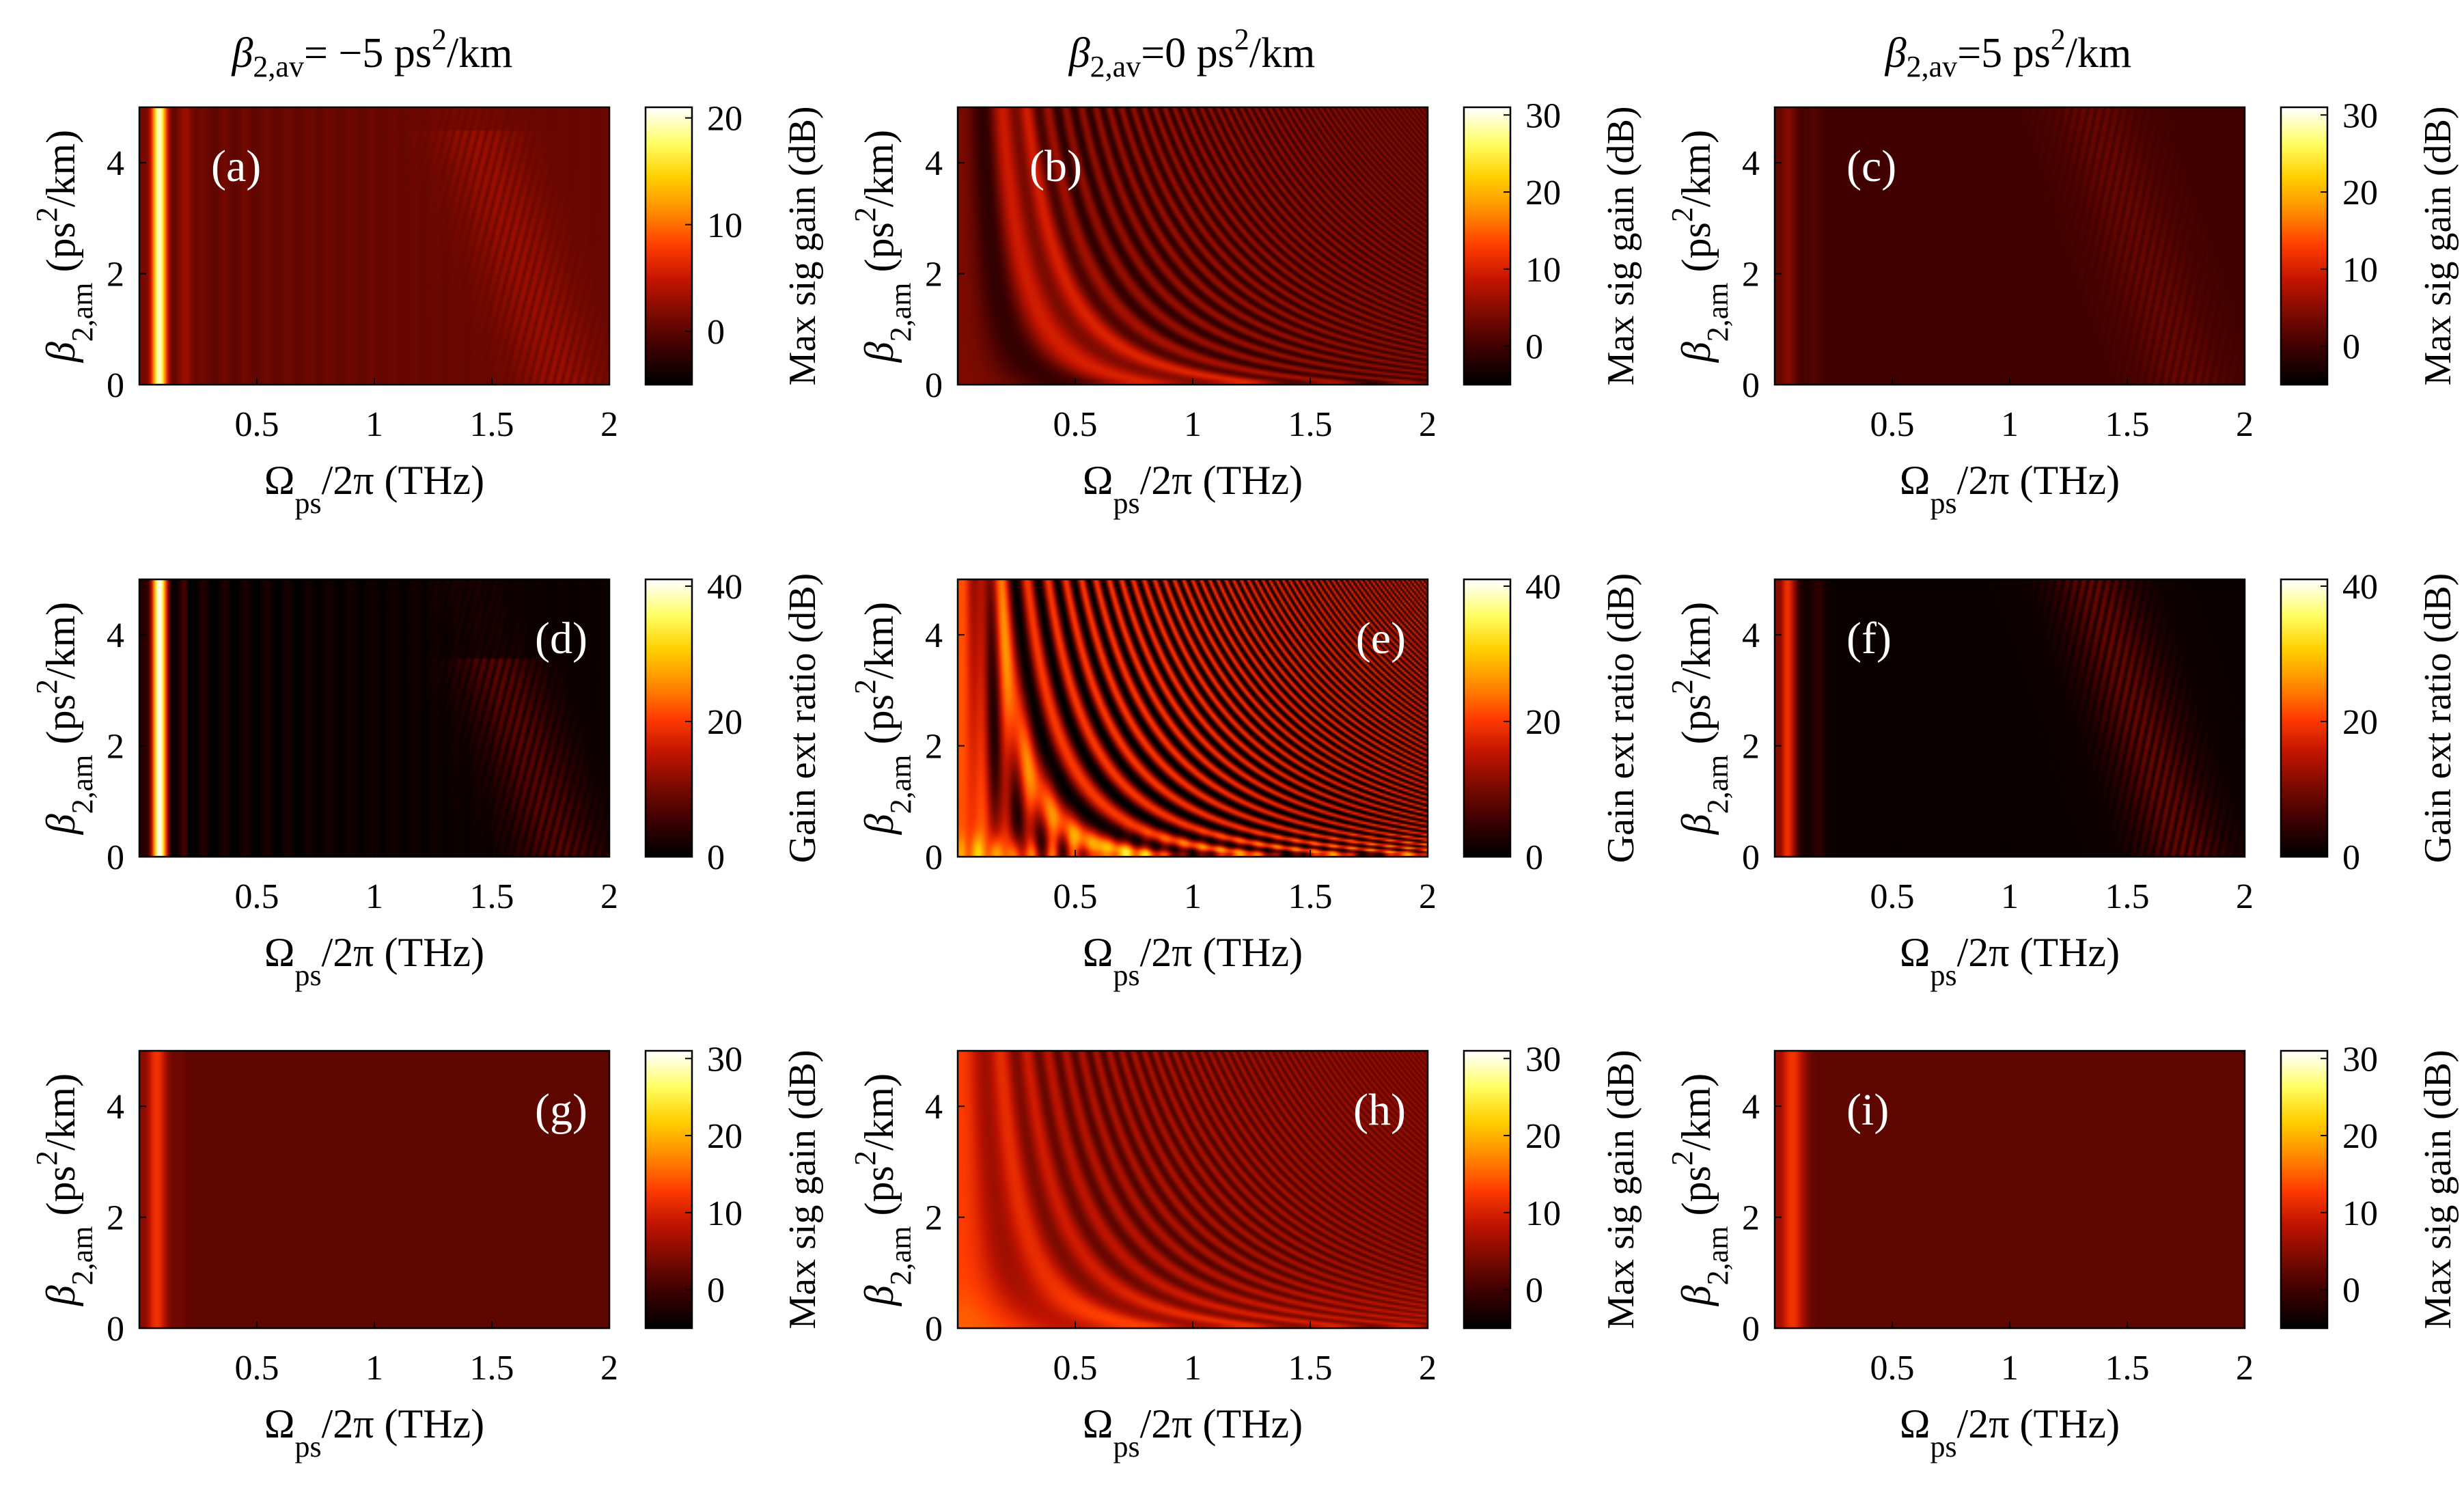  What do you see at coordinates (1191, 53) in the screenshot?
I see `column-title-2: β2,av=0 ps2/km` at bounding box center [1191, 53].